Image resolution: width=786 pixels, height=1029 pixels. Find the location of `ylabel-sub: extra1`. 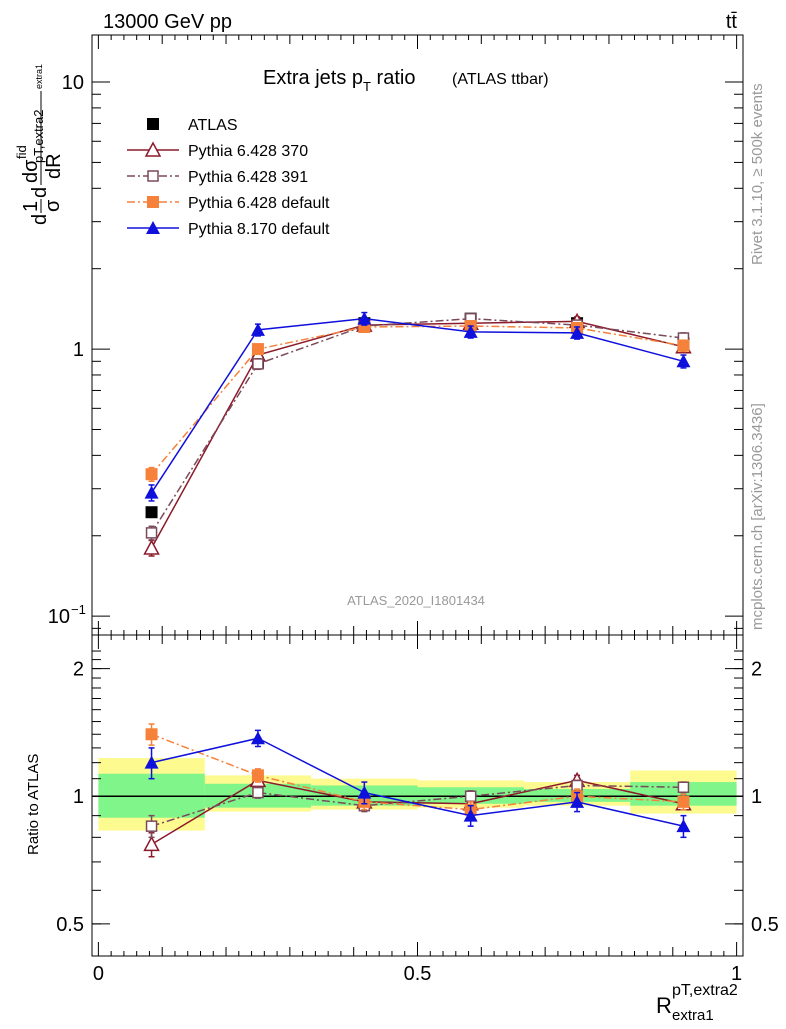

ylabel-sub: extra1 is located at coordinates (39, 76).